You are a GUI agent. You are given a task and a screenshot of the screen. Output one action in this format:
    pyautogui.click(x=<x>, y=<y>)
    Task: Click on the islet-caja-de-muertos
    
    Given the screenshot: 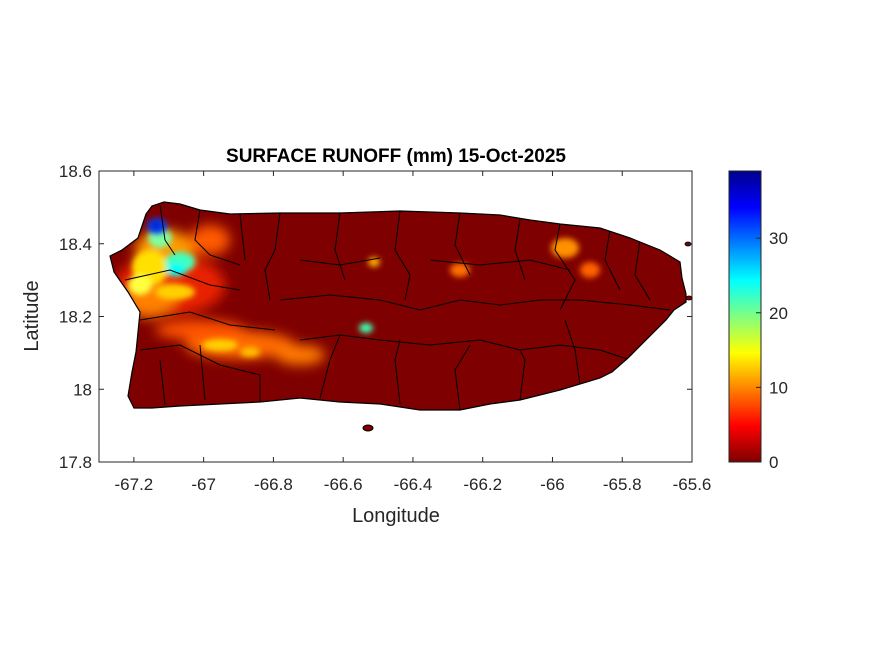 What is the action you would take?
    pyautogui.click(x=368, y=428)
    